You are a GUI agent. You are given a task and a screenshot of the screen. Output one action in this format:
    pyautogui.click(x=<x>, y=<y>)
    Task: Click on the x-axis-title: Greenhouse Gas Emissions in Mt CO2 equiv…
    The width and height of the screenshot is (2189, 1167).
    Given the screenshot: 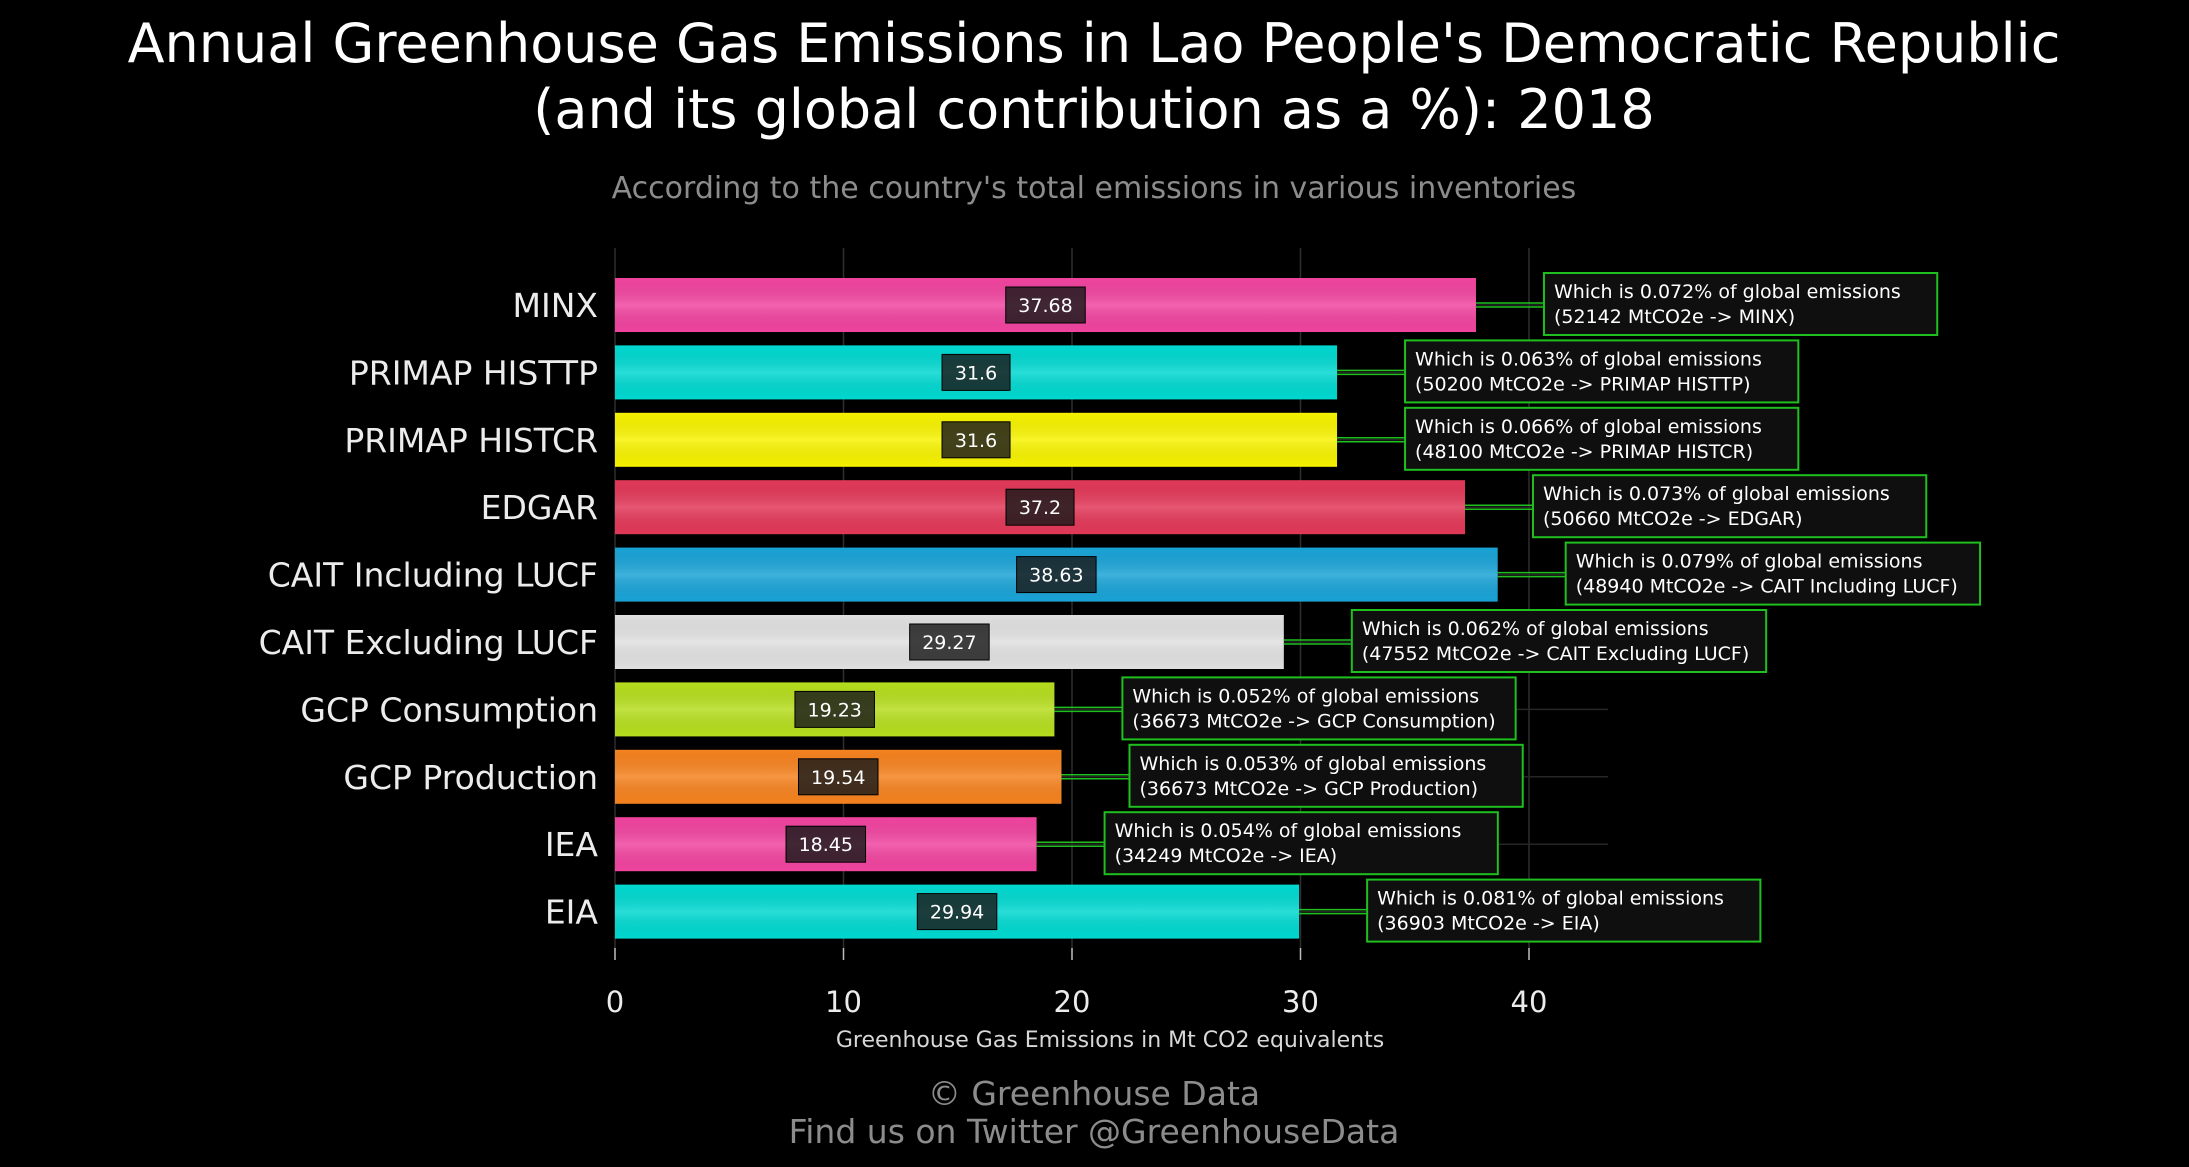 What is the action you would take?
    pyautogui.click(x=1110, y=1040)
    